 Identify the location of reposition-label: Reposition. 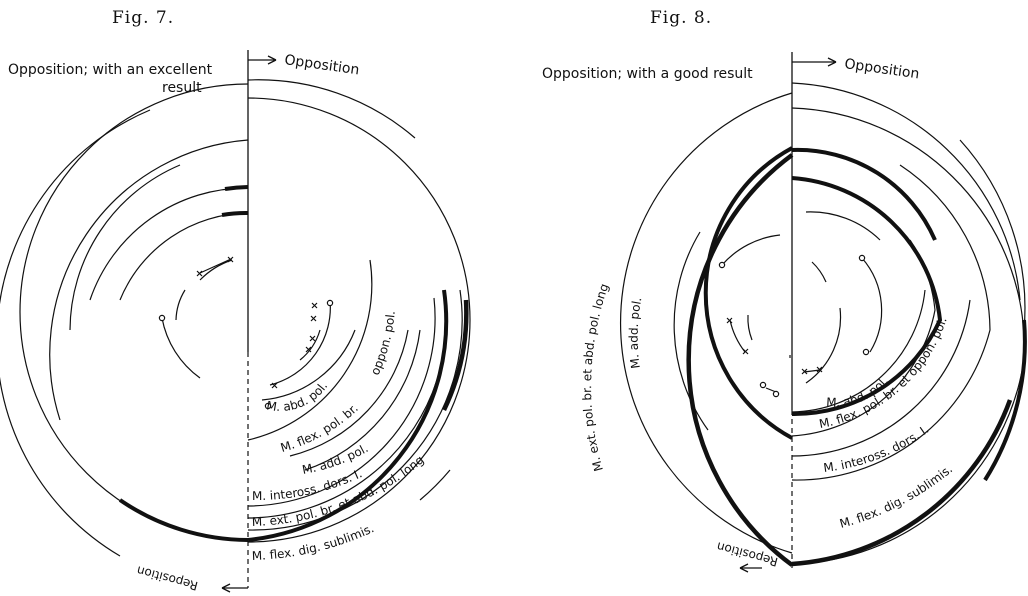
(167, 578).